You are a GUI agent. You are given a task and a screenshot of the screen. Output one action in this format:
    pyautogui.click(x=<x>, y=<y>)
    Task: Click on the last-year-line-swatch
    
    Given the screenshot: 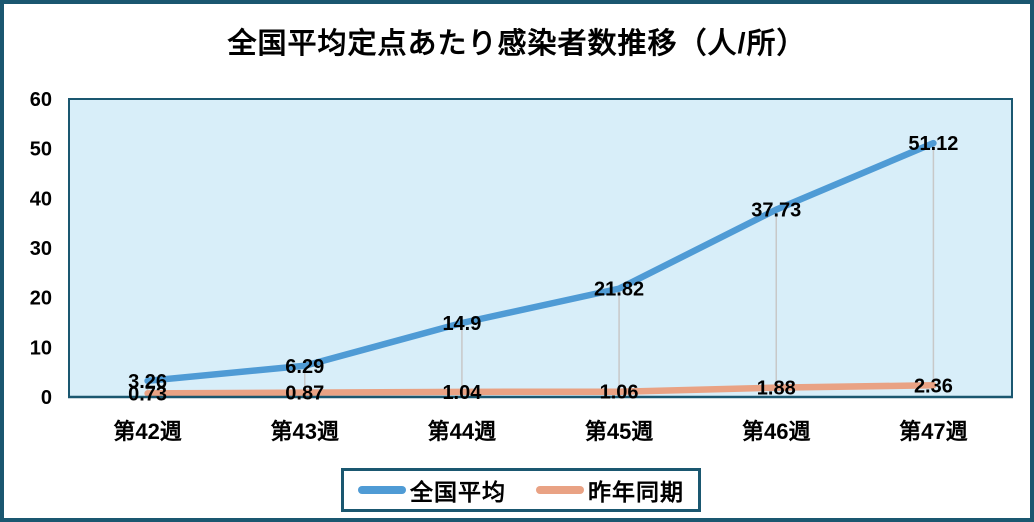 What is the action you would take?
    pyautogui.click(x=560, y=490)
    